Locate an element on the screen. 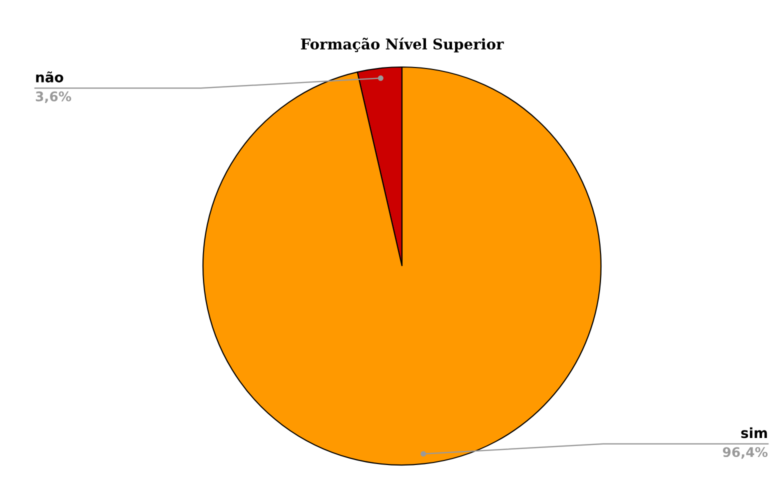 The height and width of the screenshot is (483, 782). data-label: 3,6% is located at coordinates (54, 97).